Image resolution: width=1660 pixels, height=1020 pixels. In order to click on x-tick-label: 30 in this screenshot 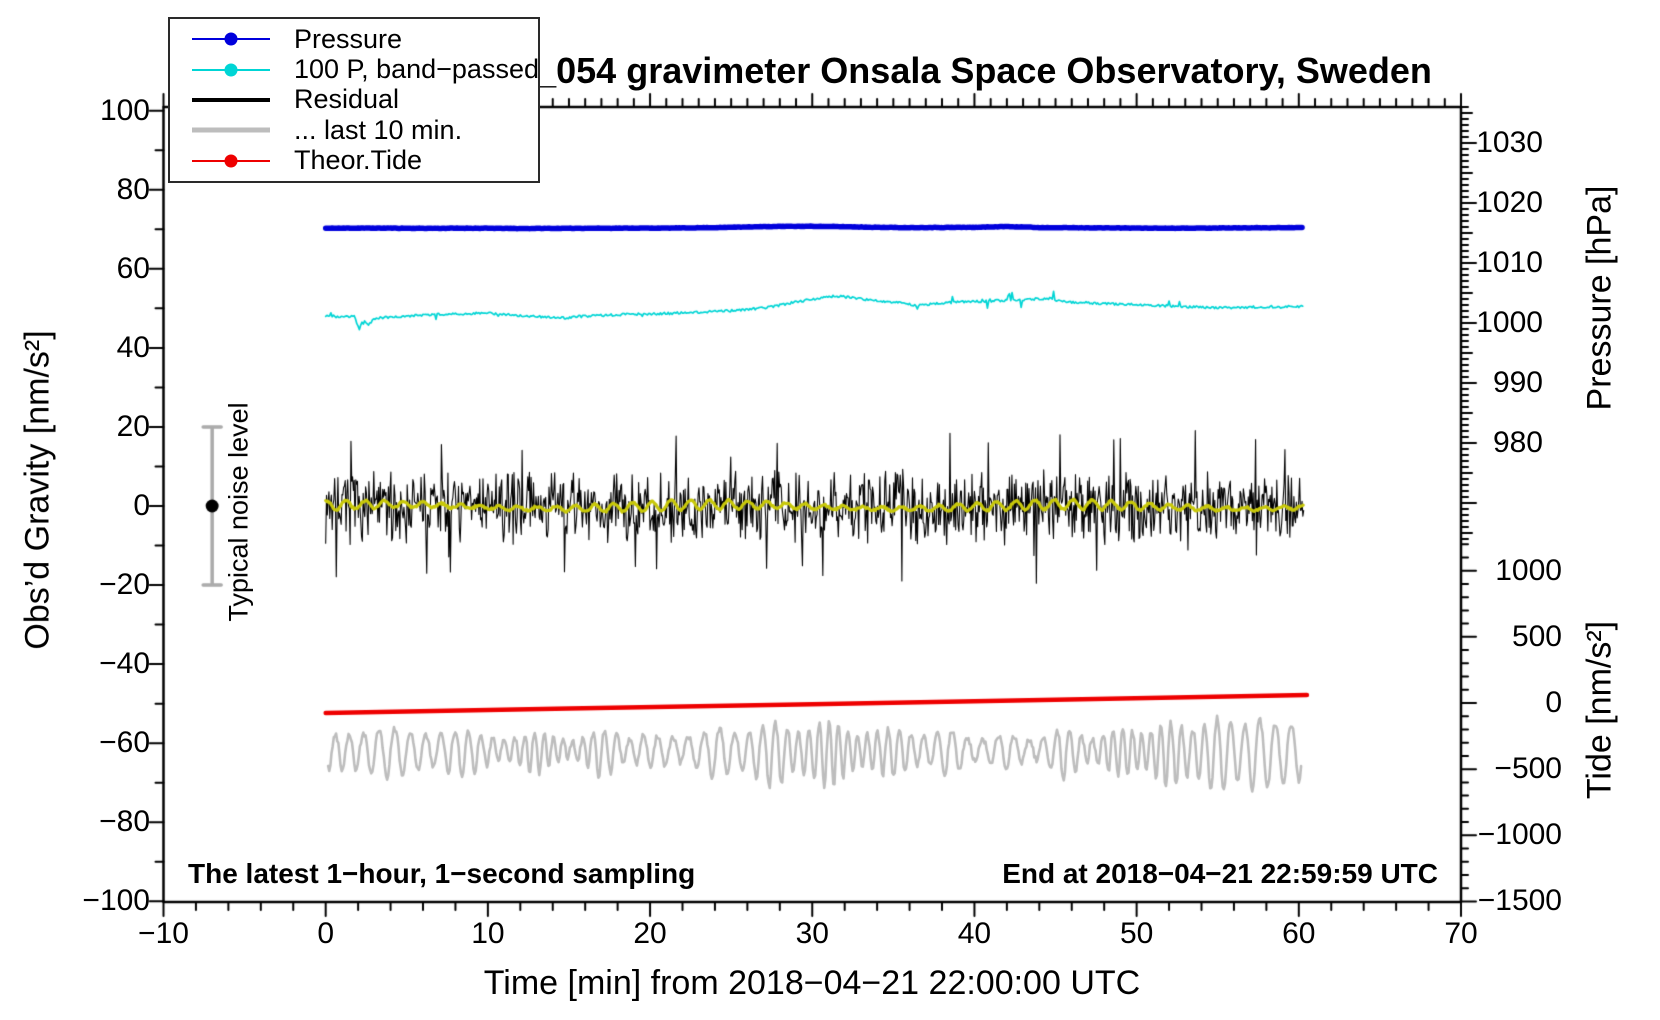, I will do `click(812, 933)`.